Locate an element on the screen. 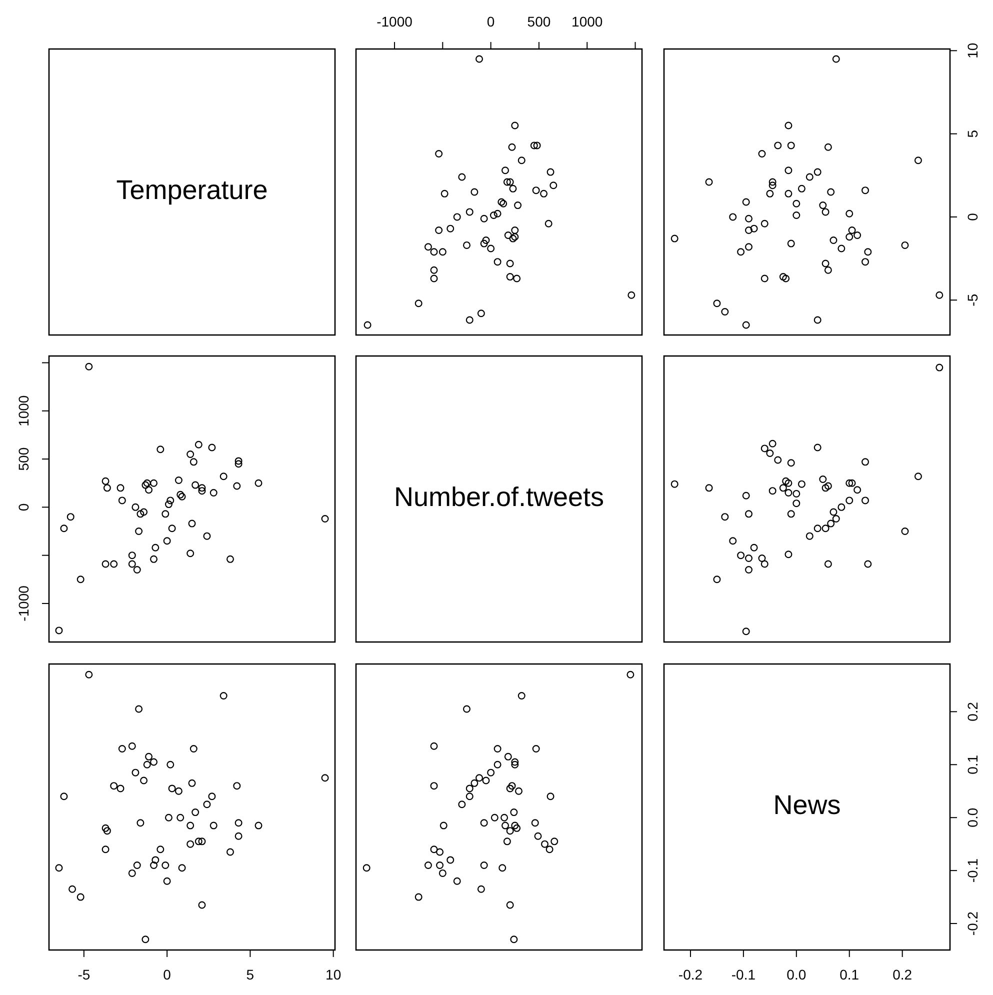  y-tick-label: -5 is located at coordinates (972, 300).